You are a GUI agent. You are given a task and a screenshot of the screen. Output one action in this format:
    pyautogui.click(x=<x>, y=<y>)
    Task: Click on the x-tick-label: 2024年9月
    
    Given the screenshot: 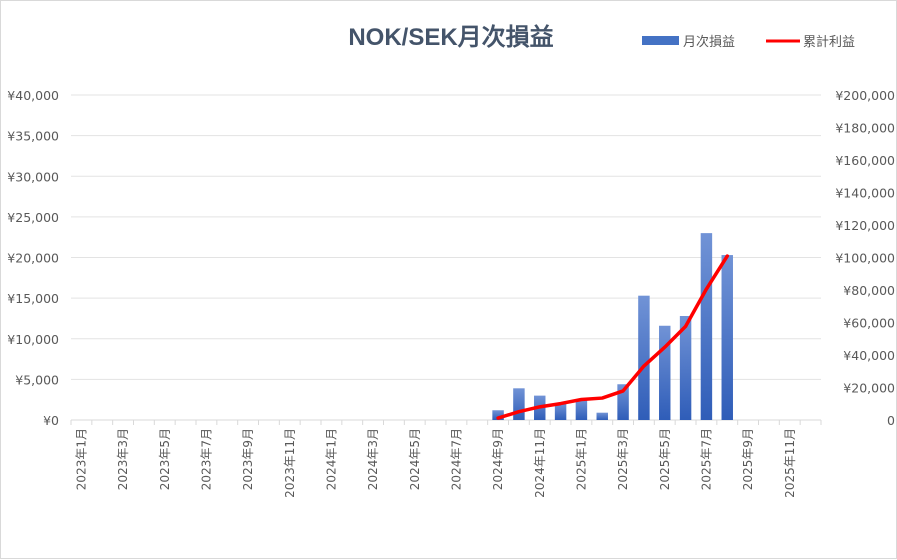 What is the action you would take?
    pyautogui.click(x=498, y=459)
    